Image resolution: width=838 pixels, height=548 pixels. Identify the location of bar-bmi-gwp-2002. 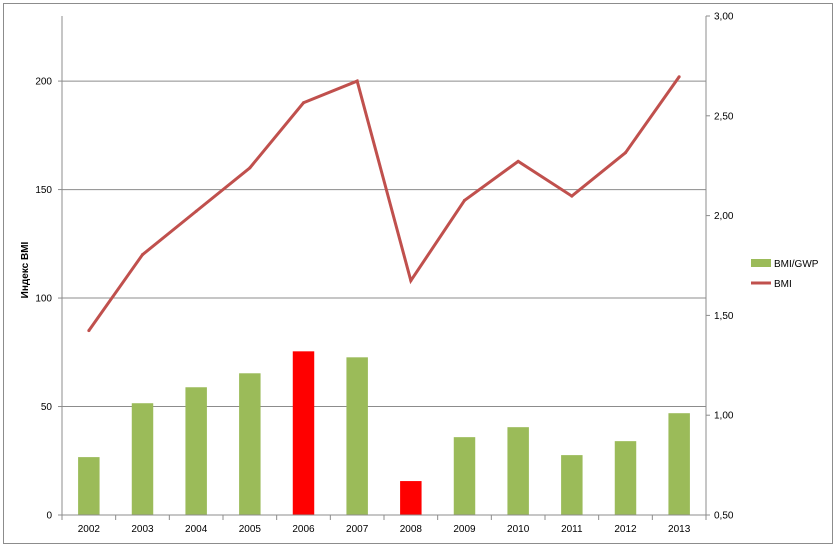
(89, 486).